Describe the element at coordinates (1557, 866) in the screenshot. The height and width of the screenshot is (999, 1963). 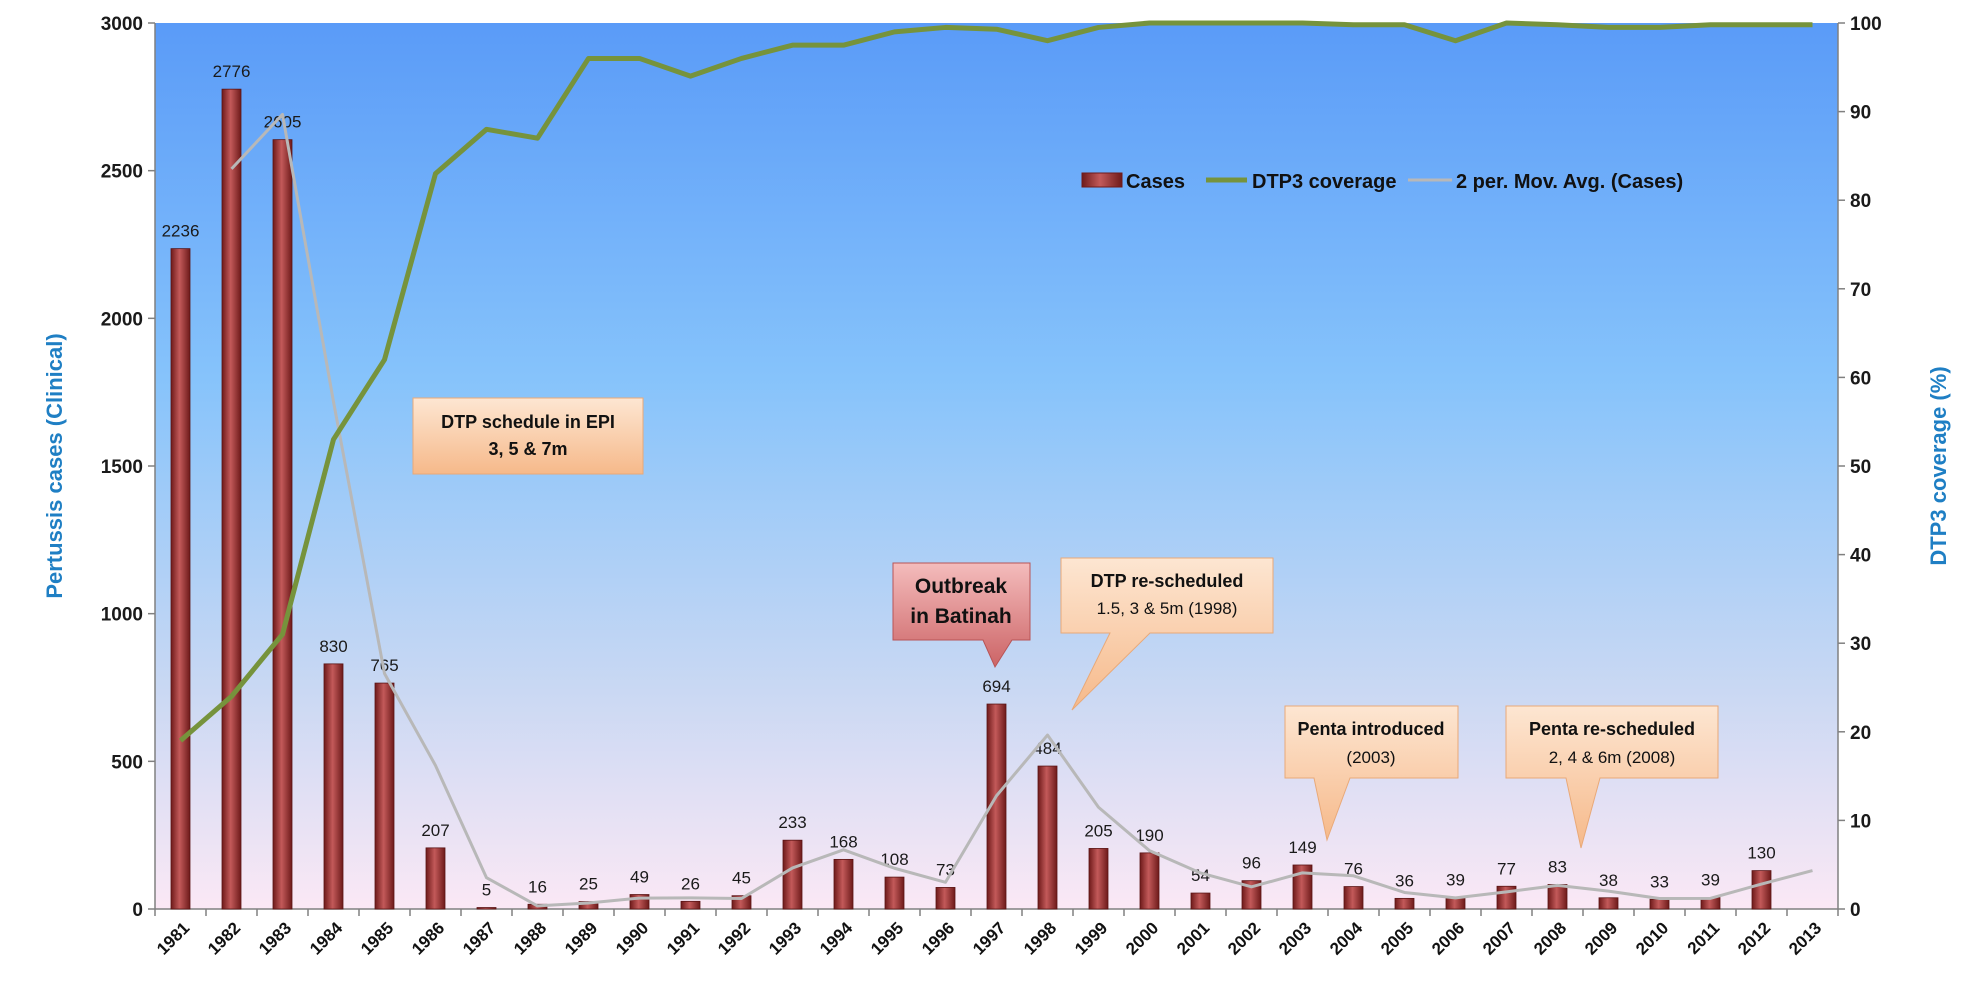
I see `bar-data-label: 83` at that location.